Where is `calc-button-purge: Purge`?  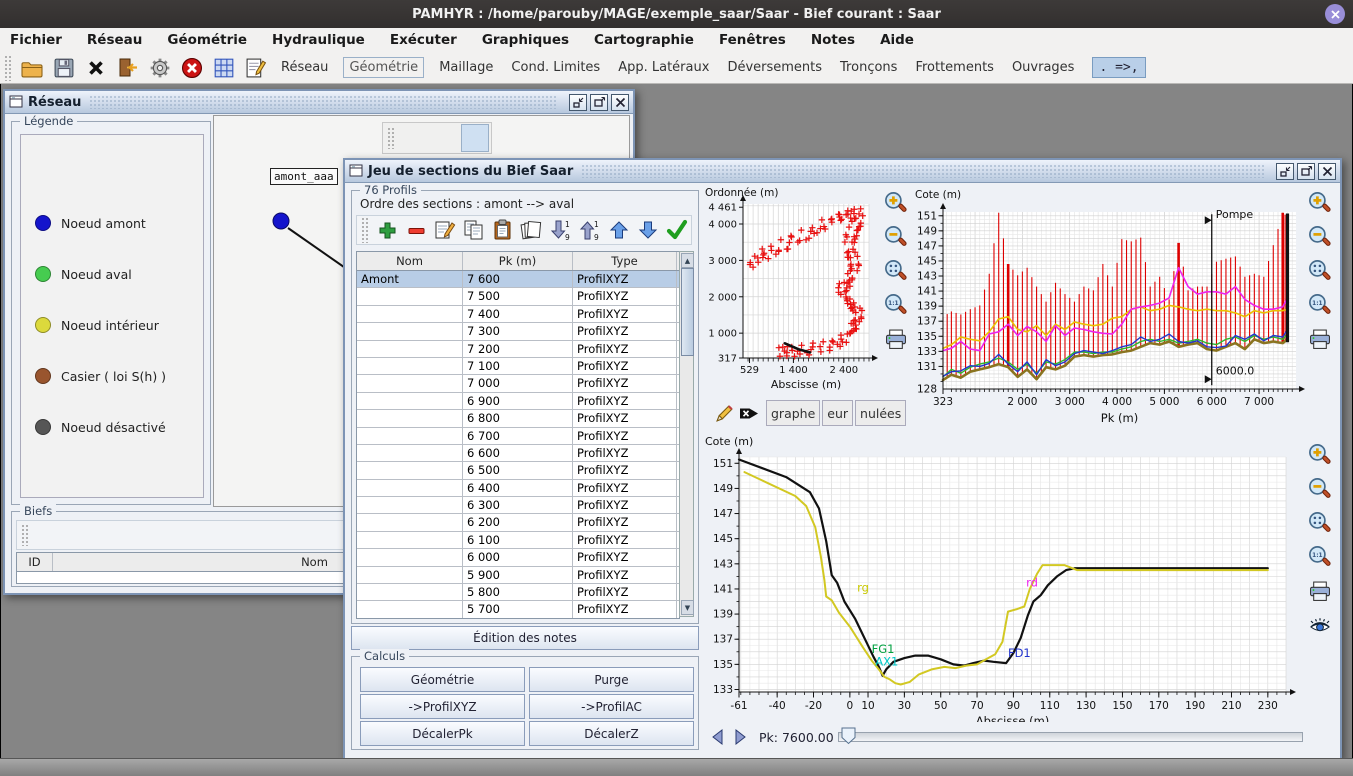
calc-button-purge: Purge is located at coordinates (611, 679).